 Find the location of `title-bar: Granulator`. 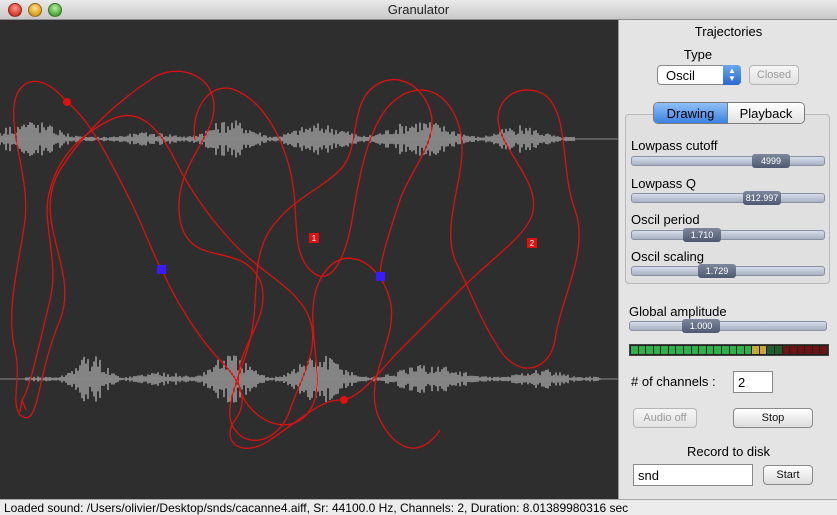

title-bar: Granulator is located at coordinates (418, 10).